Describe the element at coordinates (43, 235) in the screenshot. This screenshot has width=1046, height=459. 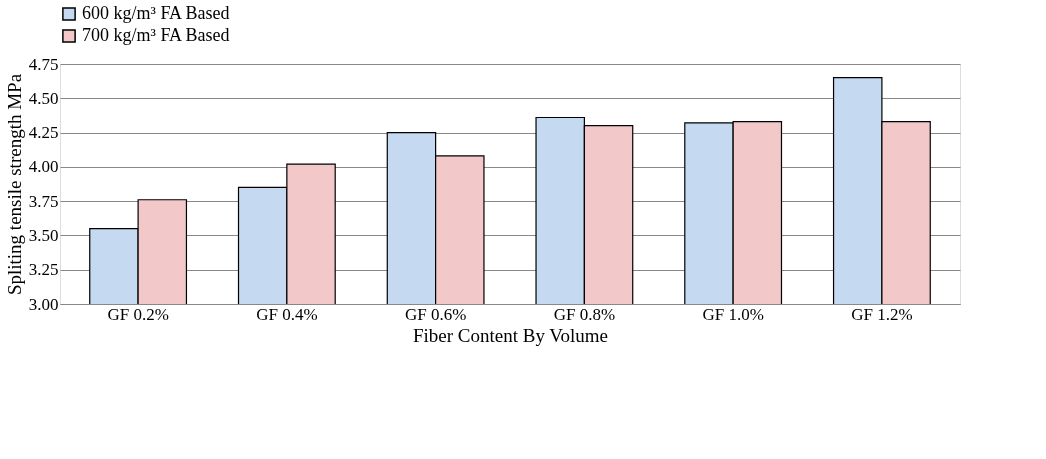
I see `y-tick-label: 3.50` at that location.